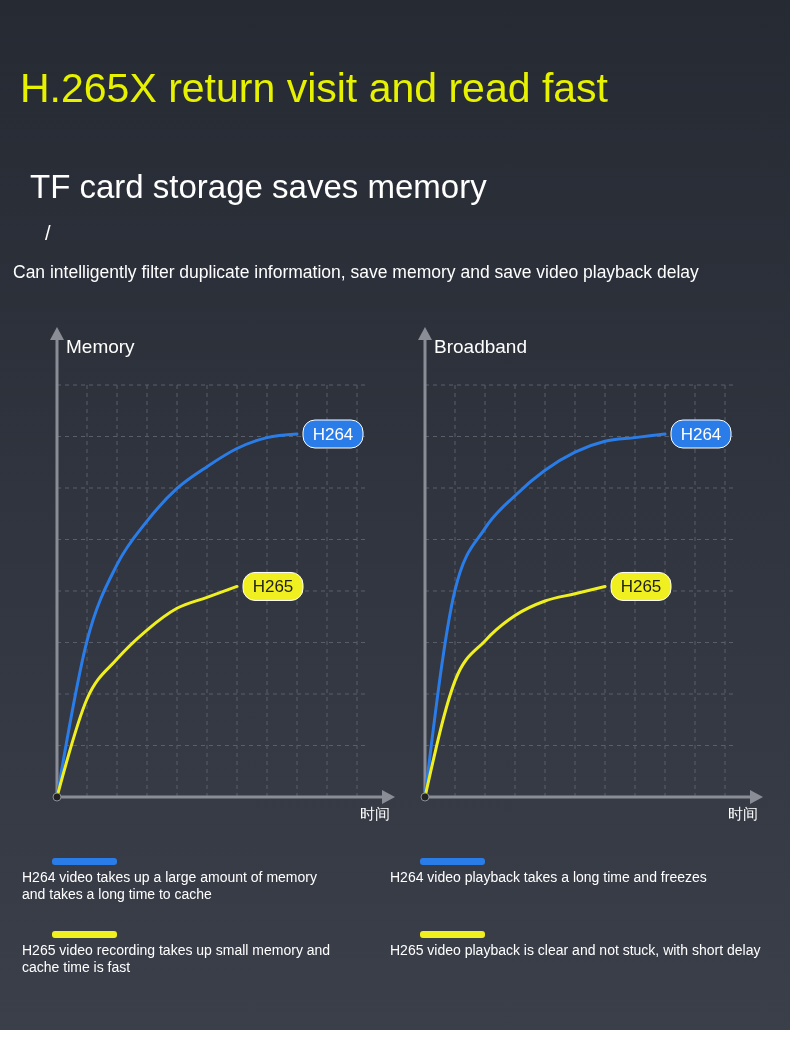 The image size is (790, 1041). I want to click on text: H264 video takes up a large amount of memory and takes a long time to cache, so click(169, 885).